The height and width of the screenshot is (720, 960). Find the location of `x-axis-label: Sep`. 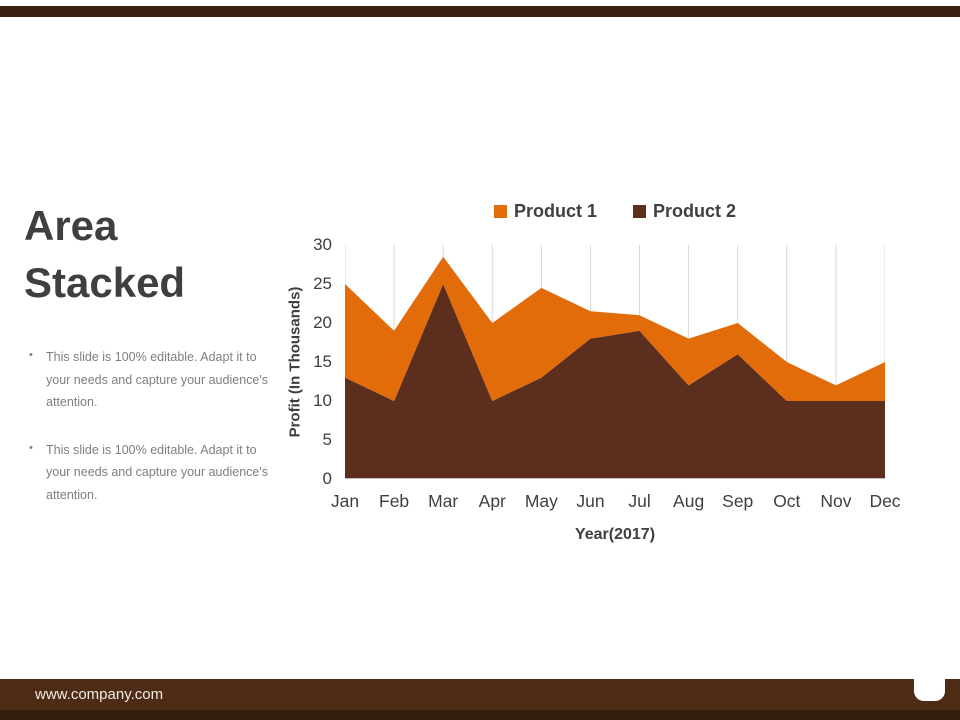

x-axis-label: Sep is located at coordinates (738, 501).